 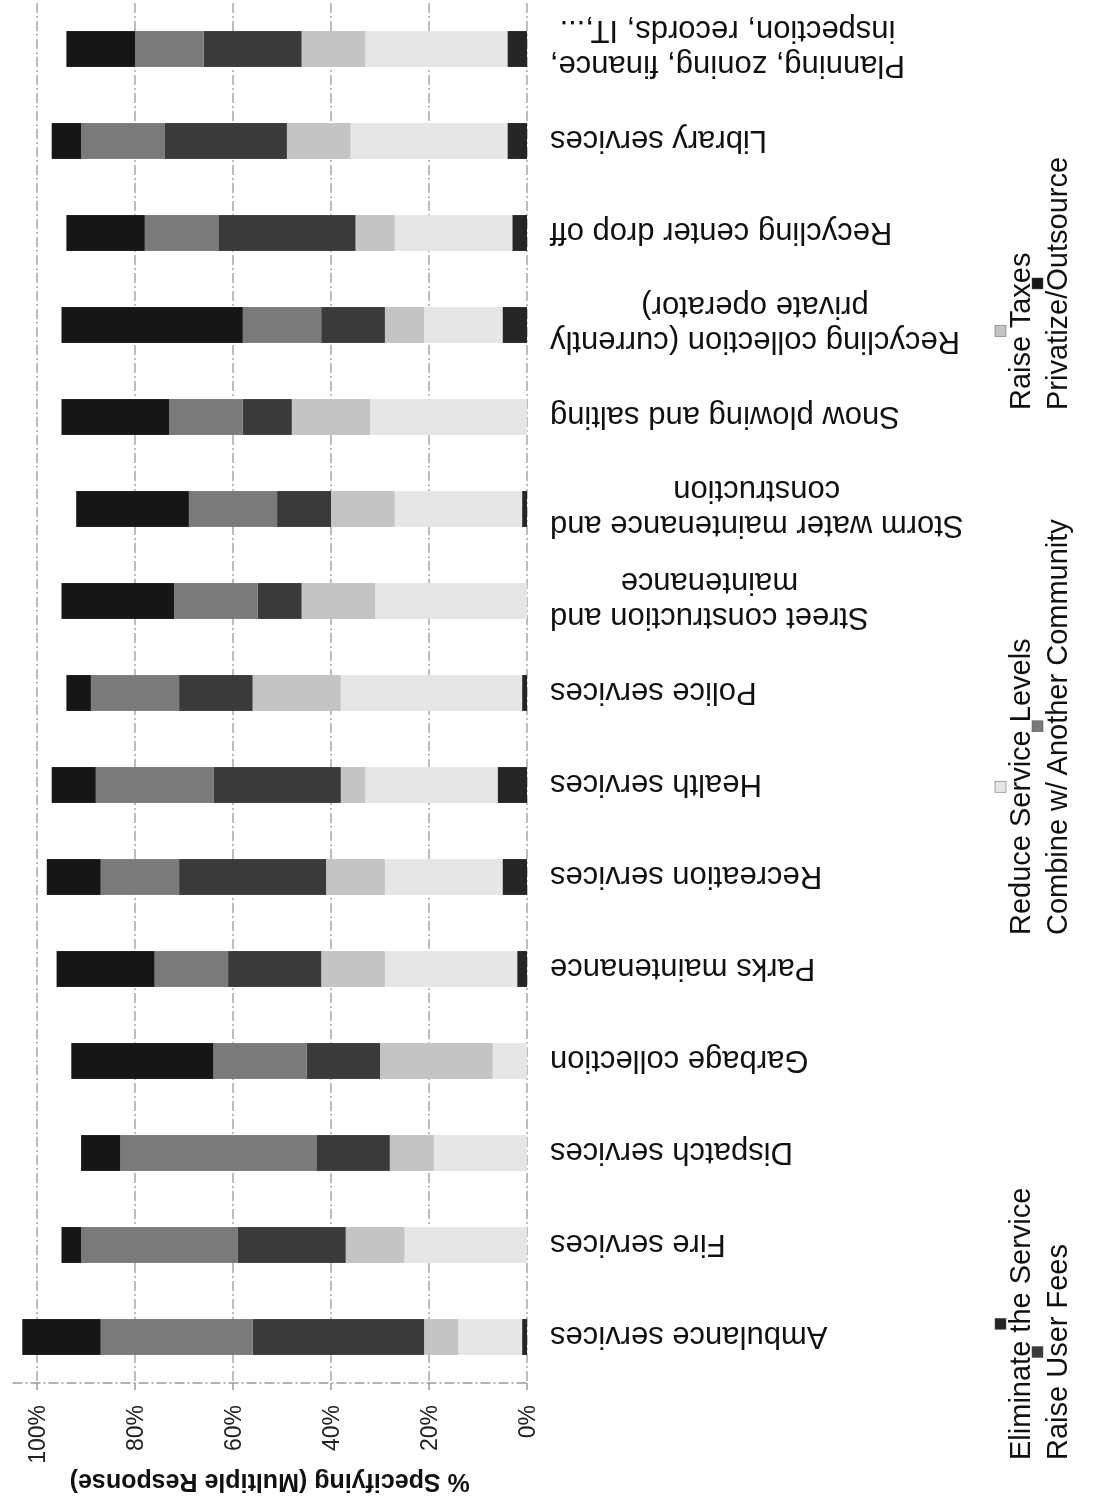 I want to click on y-tick-label: Street construction and maintenance, so click(x=709, y=601).